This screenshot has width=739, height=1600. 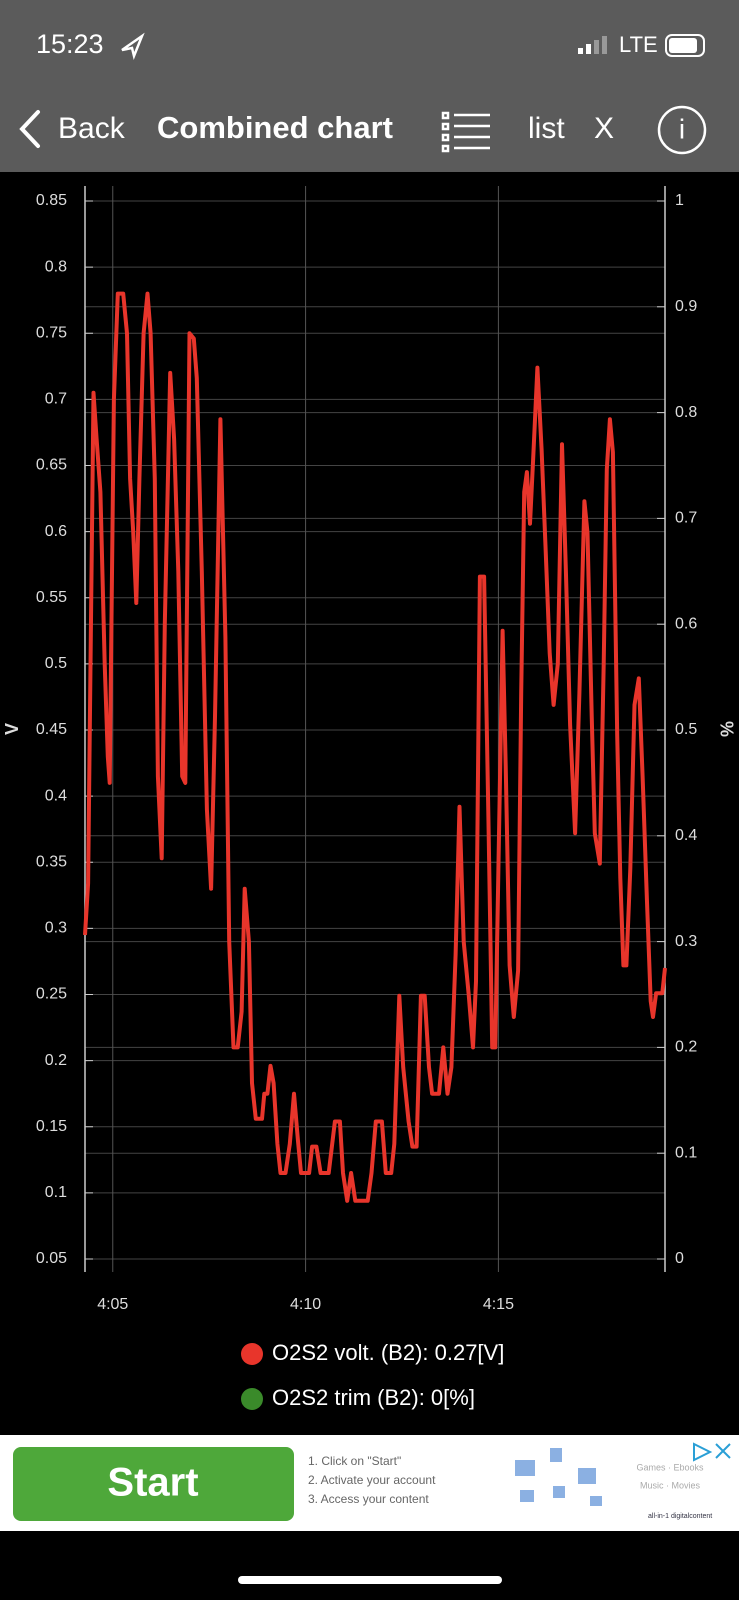 I want to click on y-tick-label: 0.6, so click(x=56, y=531).